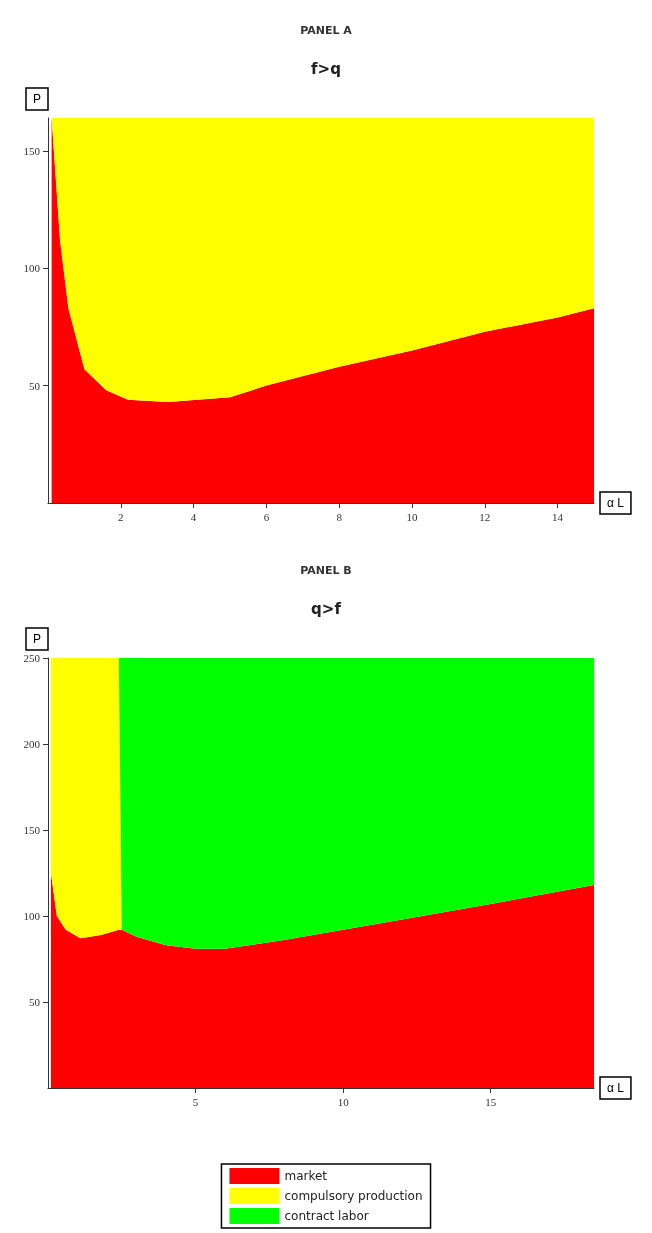 Image resolution: width=652 pixels, height=1233 pixels. What do you see at coordinates (326, 68) in the screenshot?
I see `chart-subtitle: f>q` at bounding box center [326, 68].